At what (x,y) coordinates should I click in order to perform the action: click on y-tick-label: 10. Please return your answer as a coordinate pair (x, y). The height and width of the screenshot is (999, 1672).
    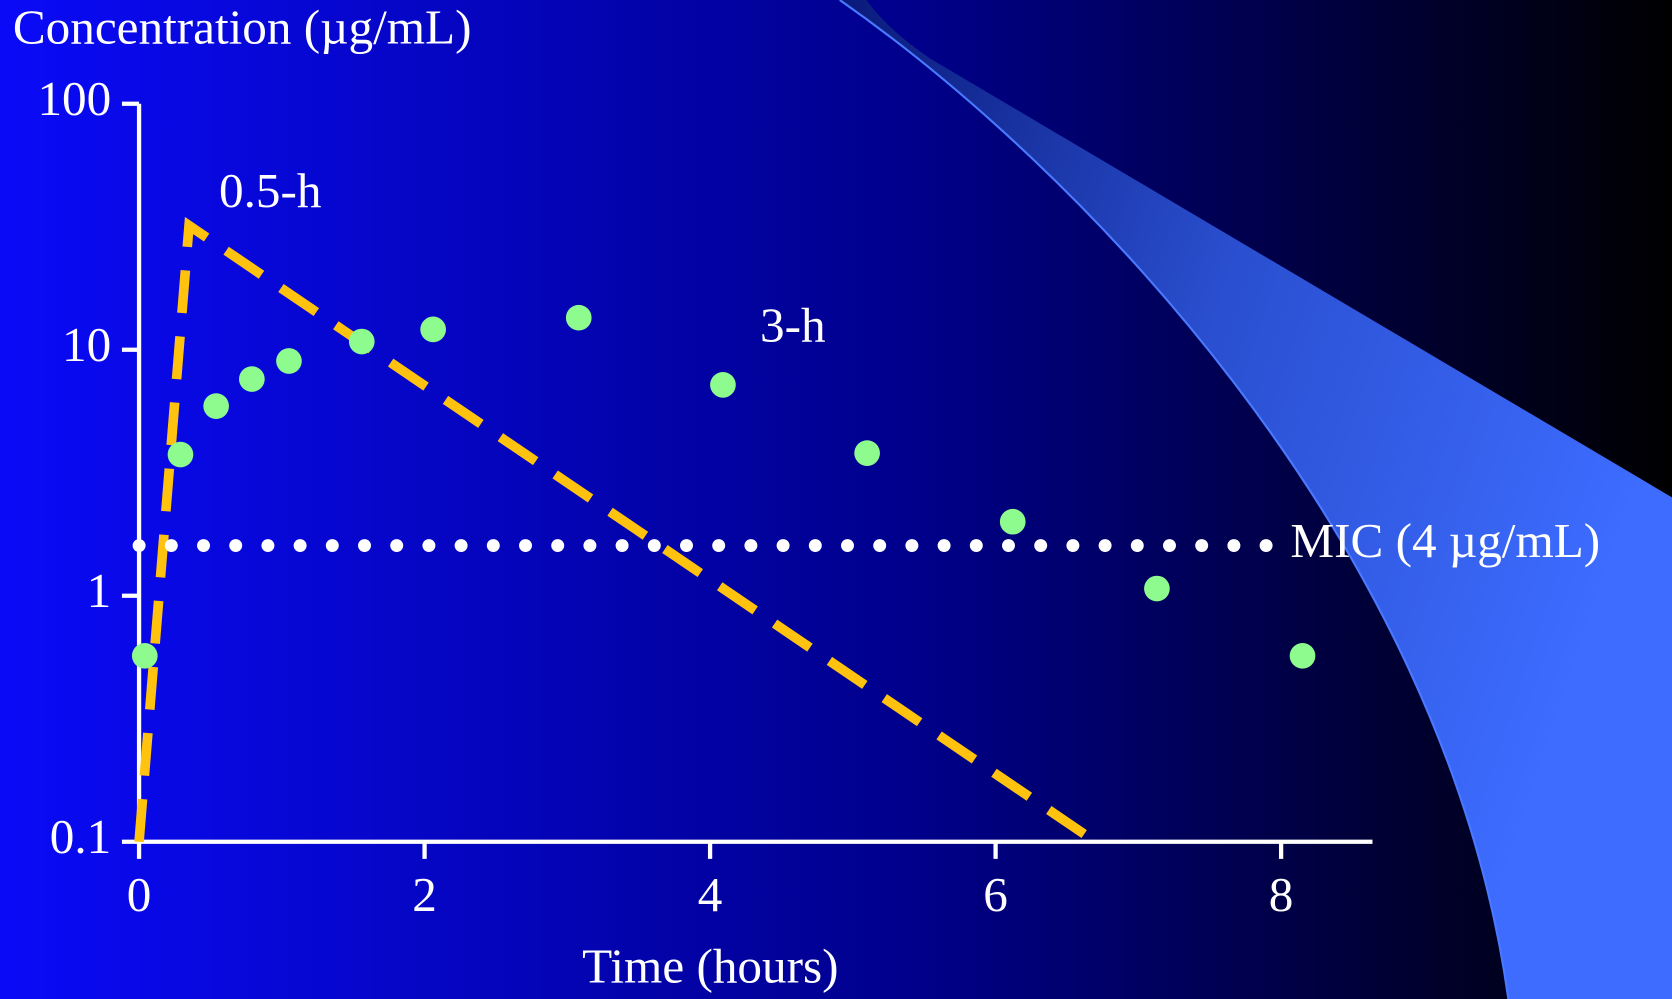
    Looking at the image, I should click on (86, 344).